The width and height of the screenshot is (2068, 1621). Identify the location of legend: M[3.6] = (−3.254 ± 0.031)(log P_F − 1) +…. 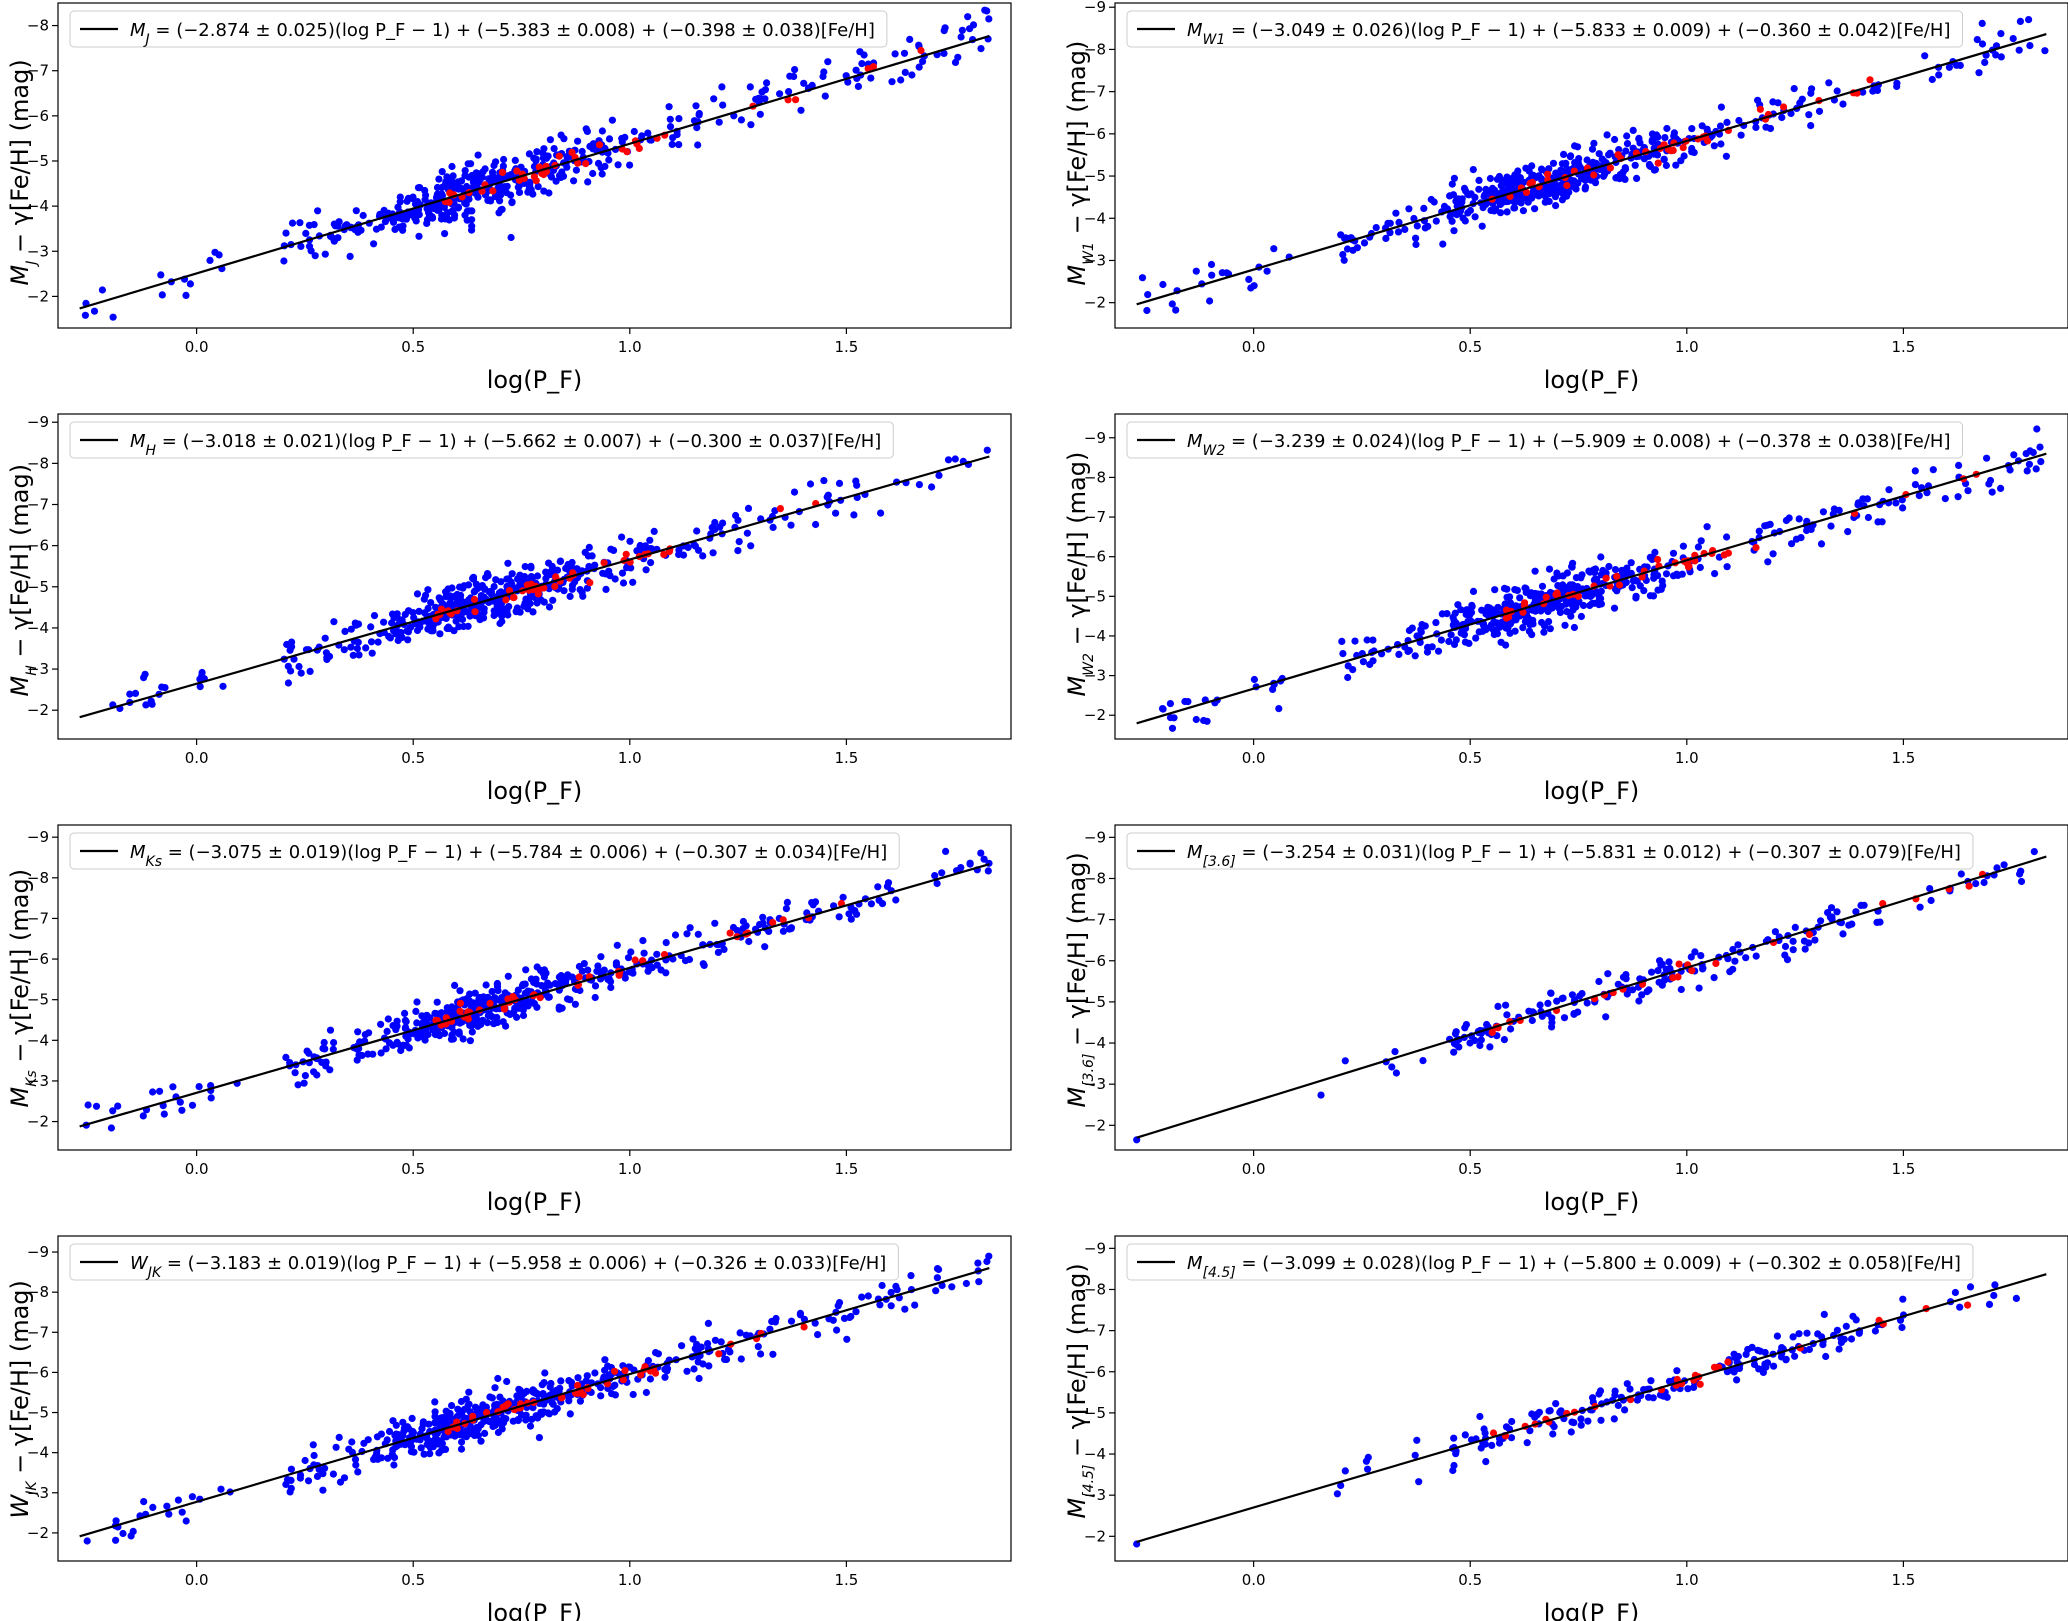
(1550, 851).